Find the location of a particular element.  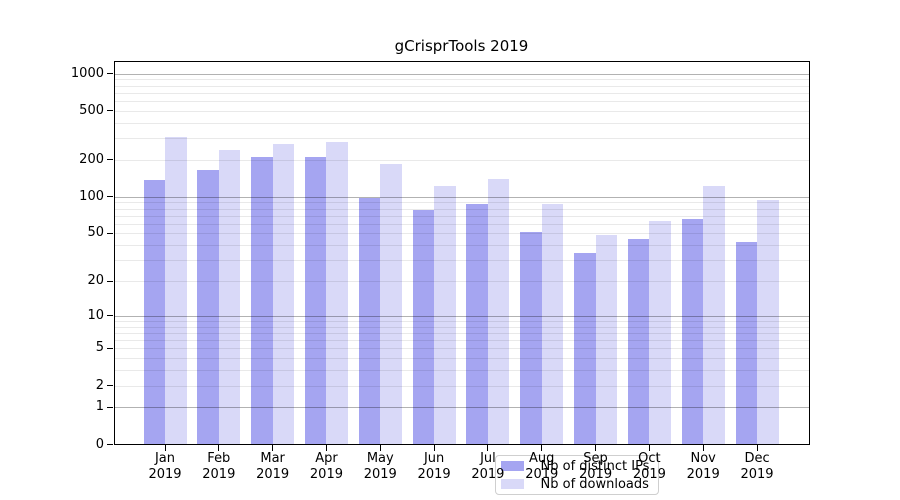

x-axis-label-jan: Jan 2019 is located at coordinates (165, 467).